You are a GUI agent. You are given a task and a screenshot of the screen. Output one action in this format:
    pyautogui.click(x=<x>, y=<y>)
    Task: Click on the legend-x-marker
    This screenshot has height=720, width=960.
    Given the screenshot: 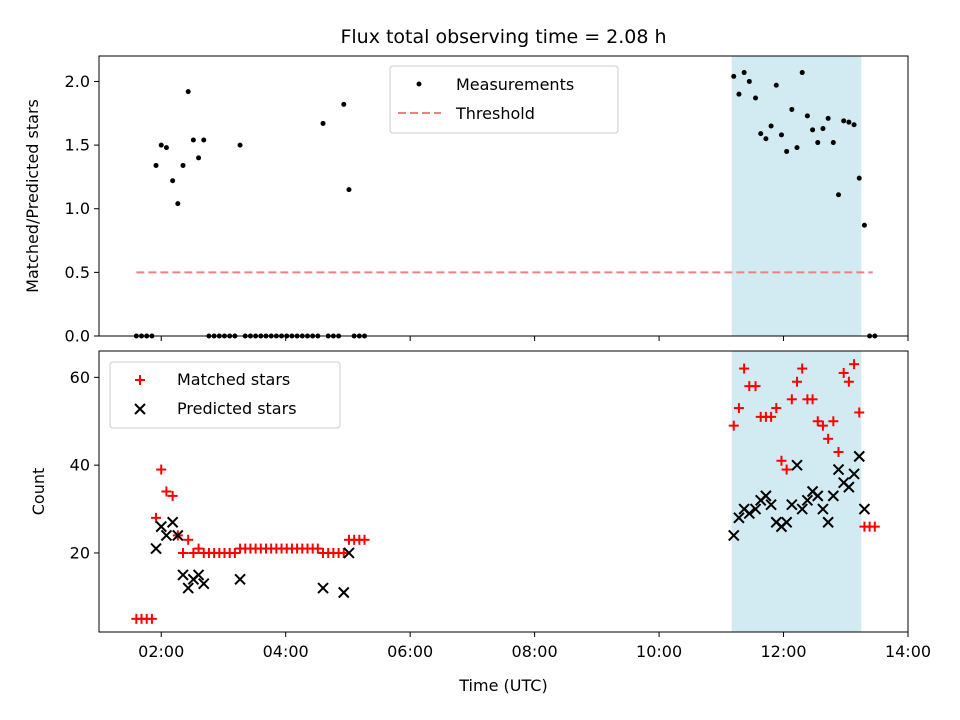 What is the action you would take?
    pyautogui.click(x=140, y=409)
    